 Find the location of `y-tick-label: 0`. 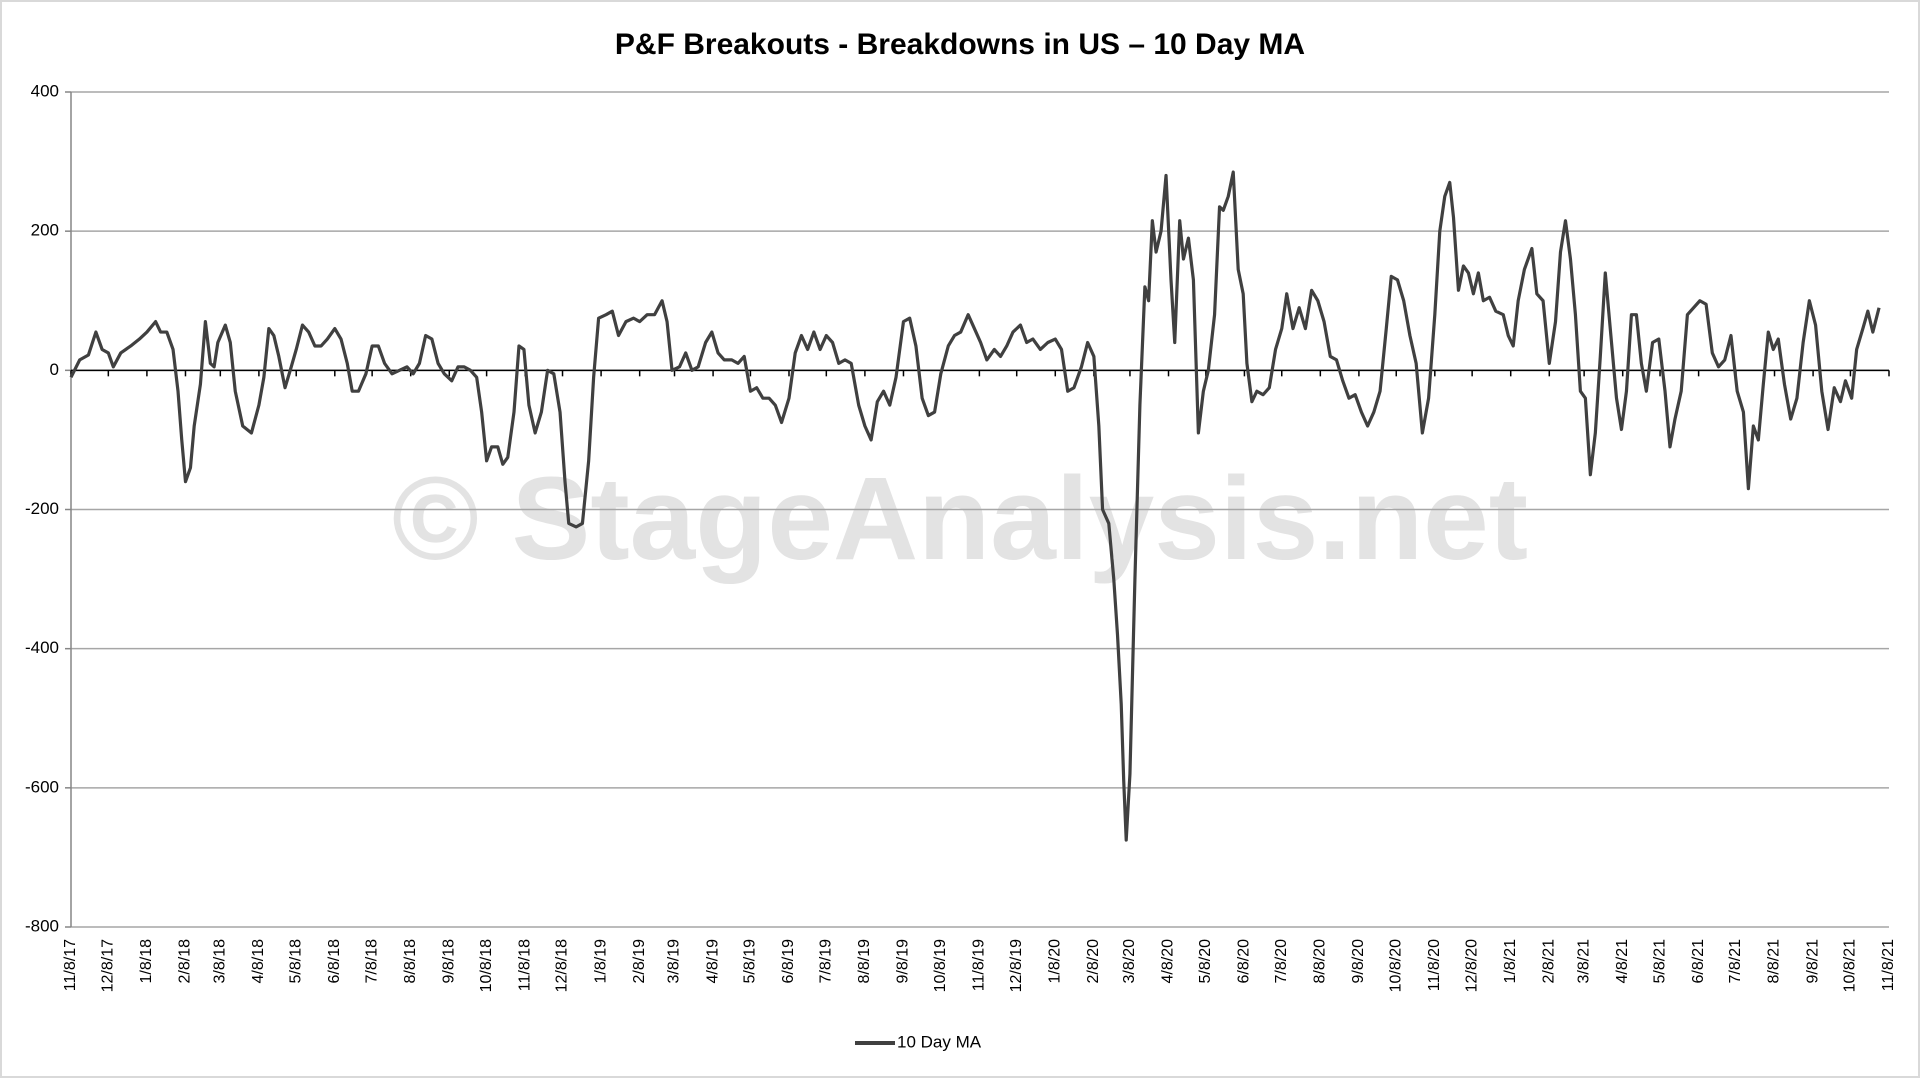

y-tick-label: 0 is located at coordinates (54, 369).